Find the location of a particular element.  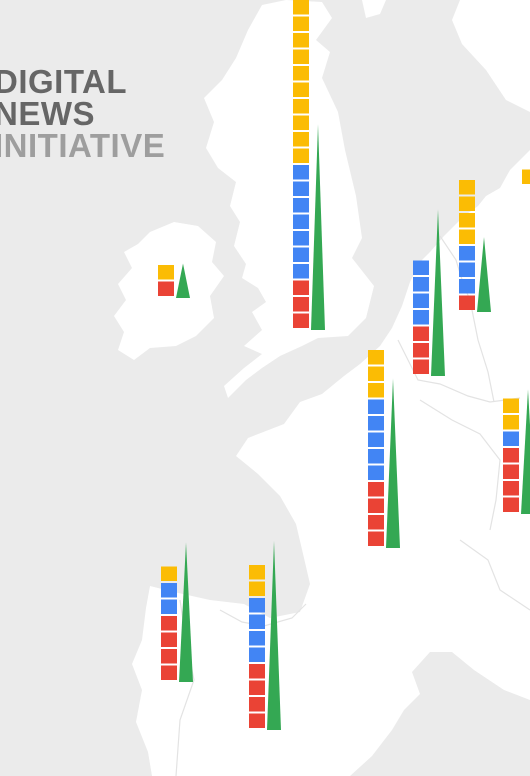

marker-scandinavia-edge is located at coordinates (526, 177).